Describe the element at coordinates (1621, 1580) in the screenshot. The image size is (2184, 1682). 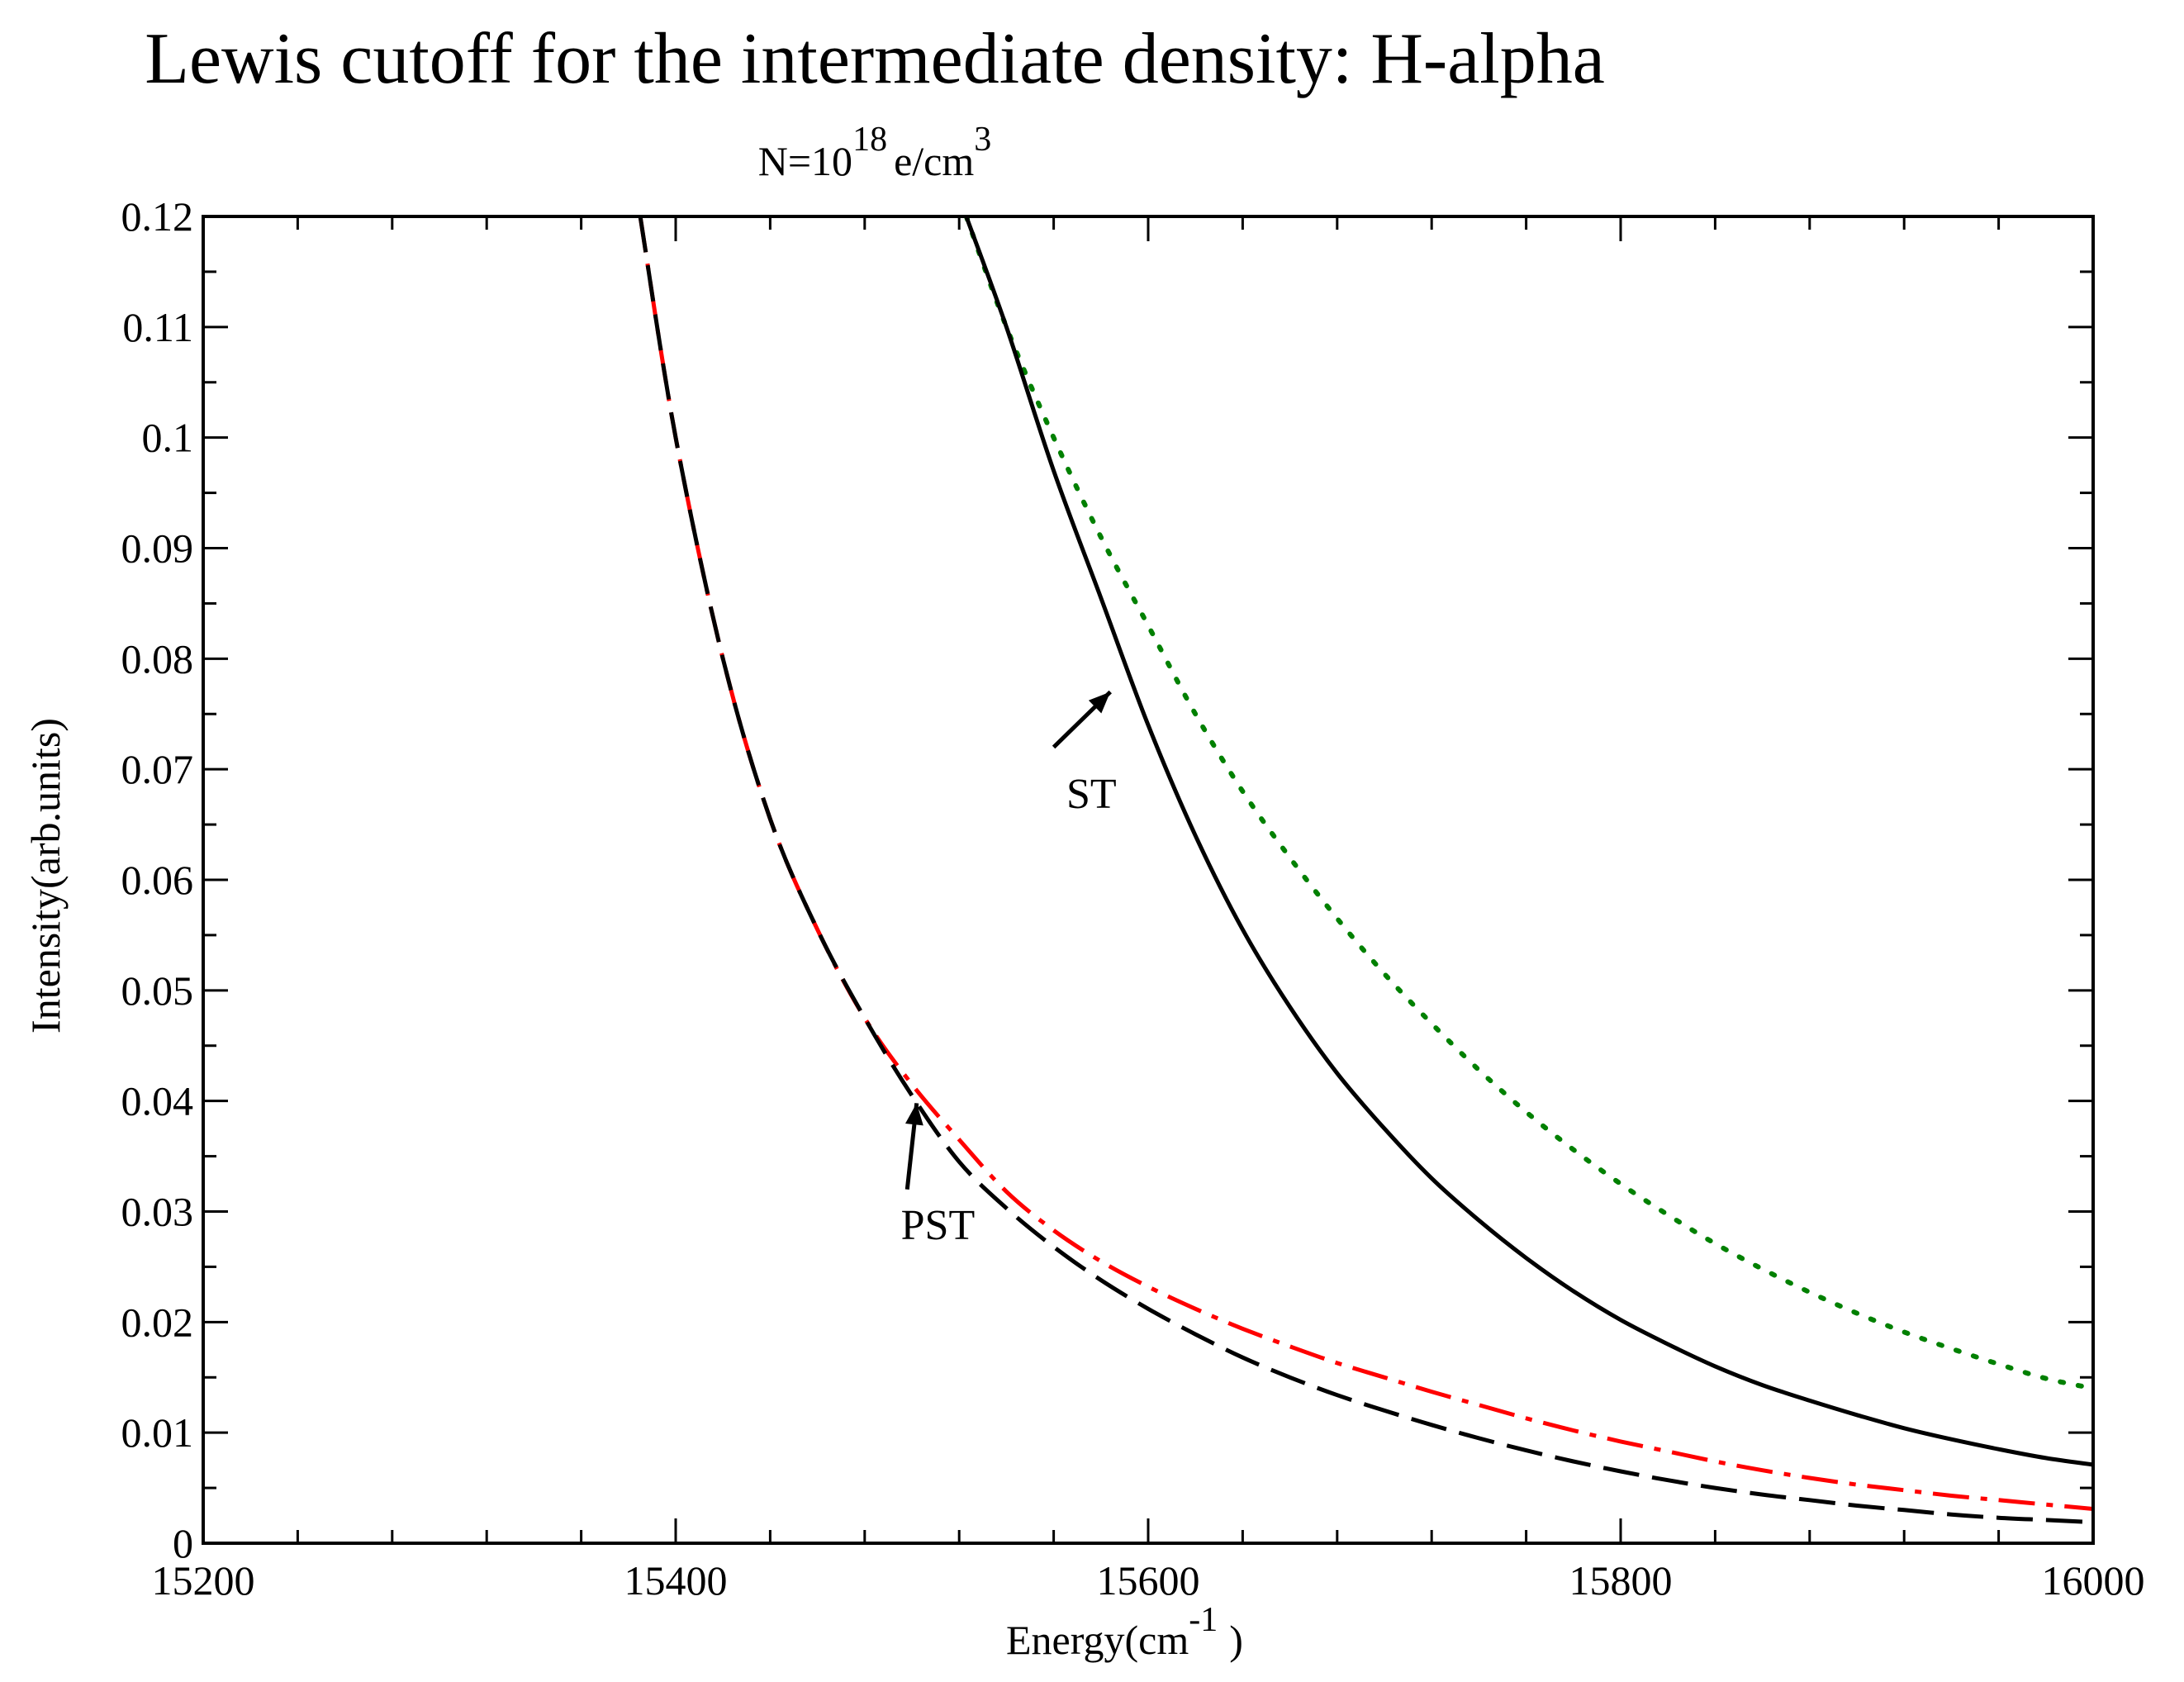
I see `x-tick-label: 15800` at that location.